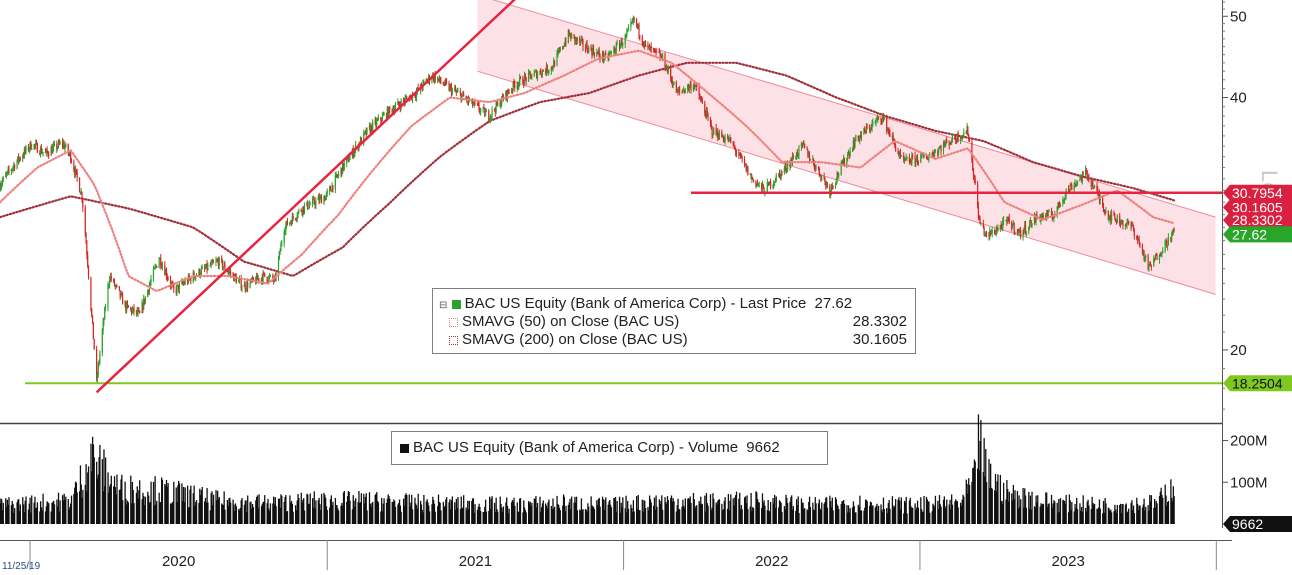 This screenshot has width=1292, height=575. I want to click on legend-expander-icon: ⊟, so click(443, 305).